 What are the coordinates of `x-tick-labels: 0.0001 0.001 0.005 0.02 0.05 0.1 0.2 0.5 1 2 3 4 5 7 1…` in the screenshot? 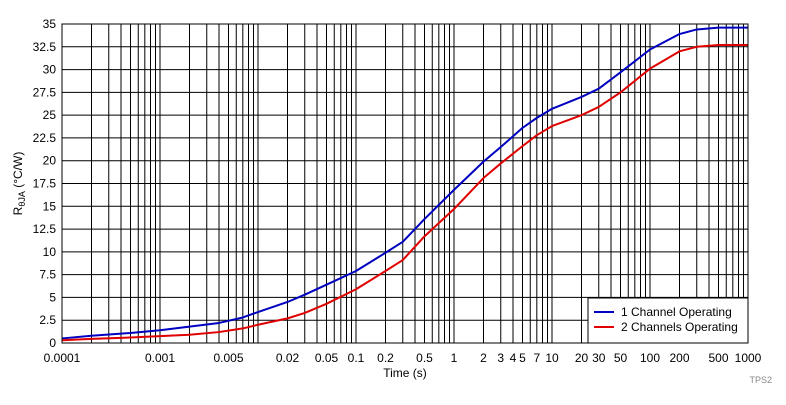 It's located at (403, 358).